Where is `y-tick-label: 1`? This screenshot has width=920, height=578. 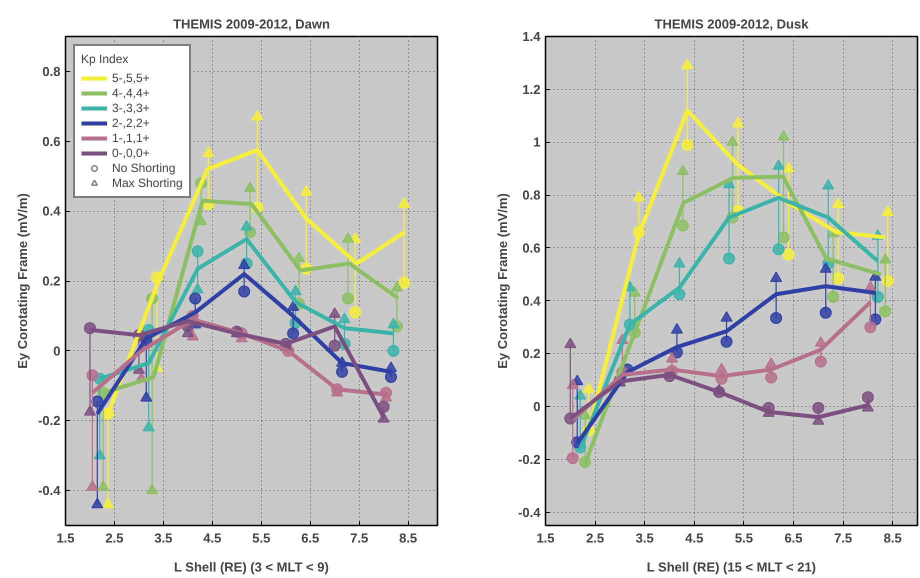
y-tick-label: 1 is located at coordinates (537, 142).